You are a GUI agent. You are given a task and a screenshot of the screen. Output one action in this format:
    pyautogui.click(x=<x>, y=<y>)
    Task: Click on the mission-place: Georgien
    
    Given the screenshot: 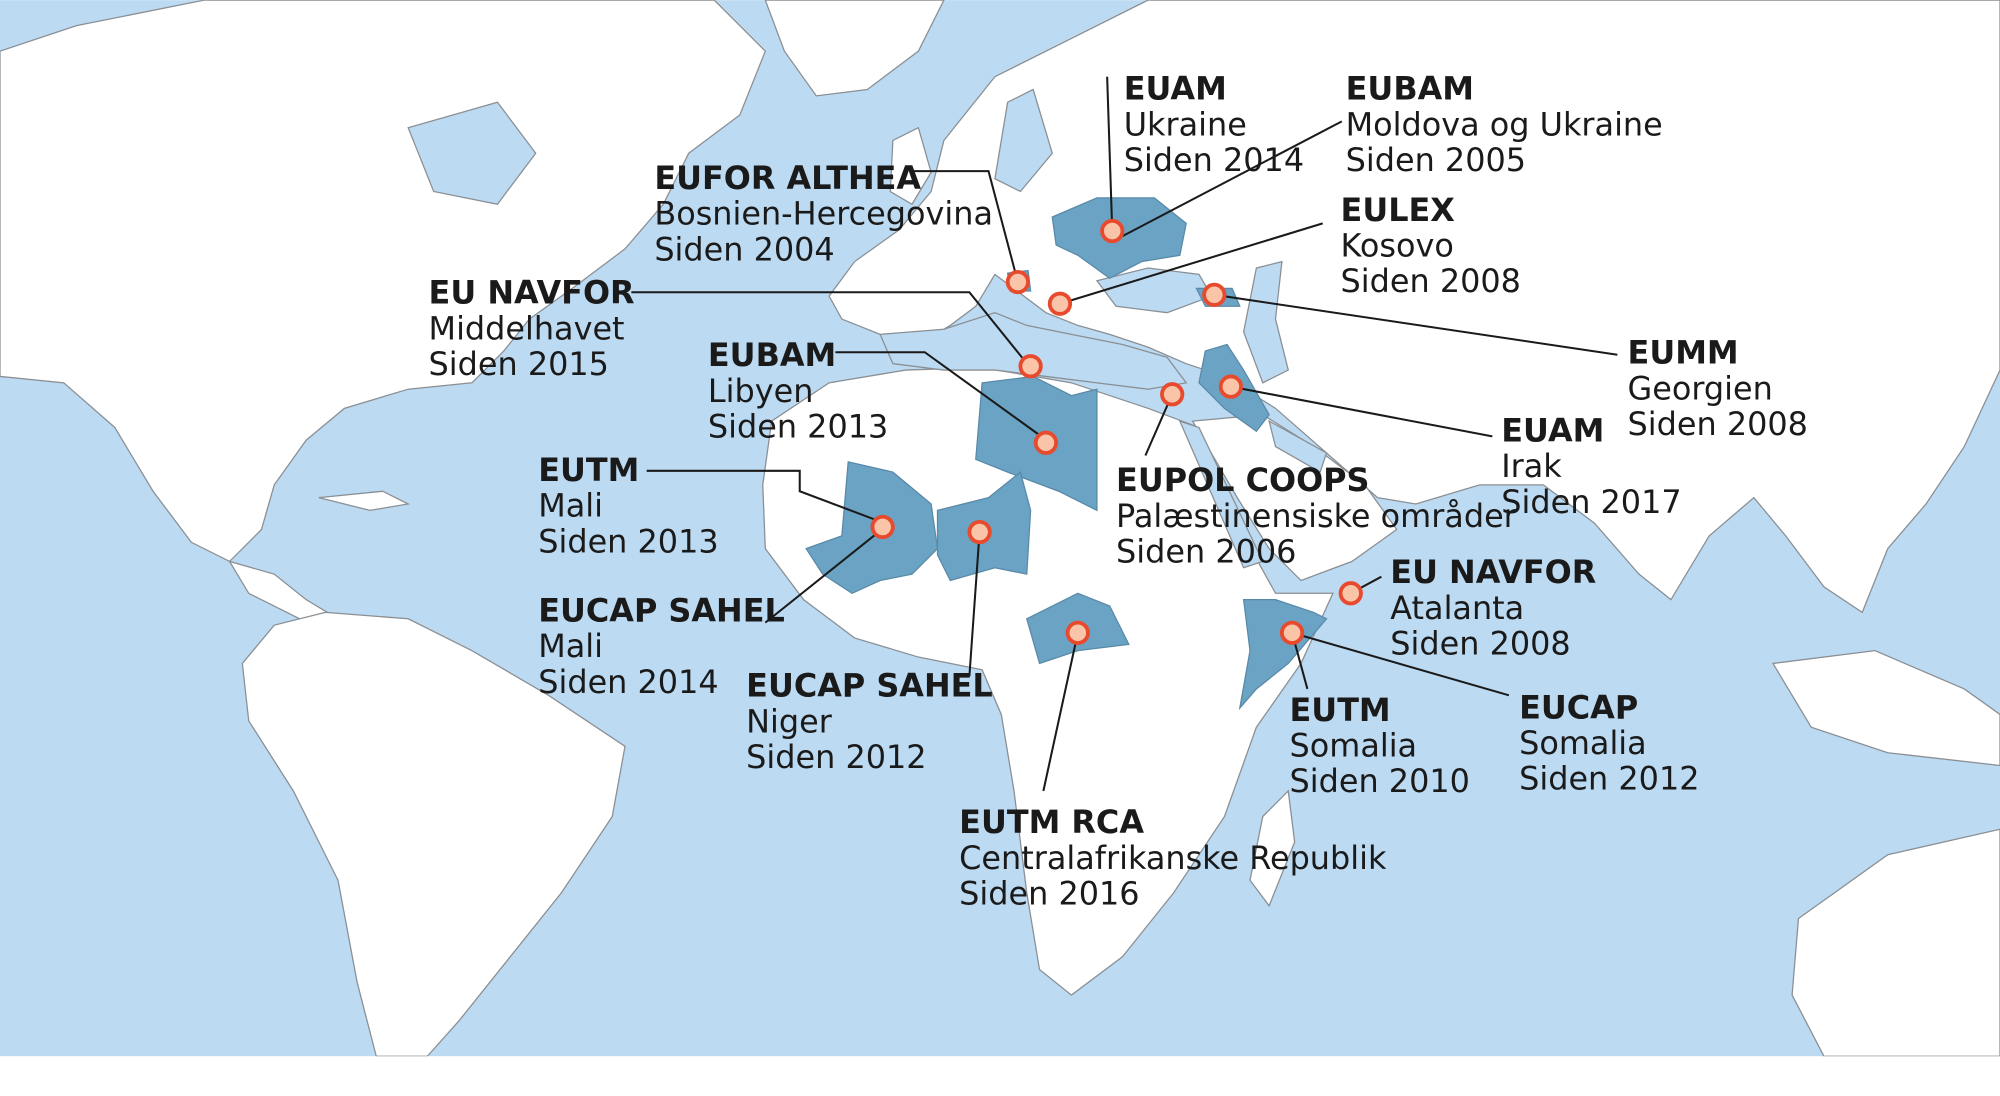 What is the action you would take?
    pyautogui.click(x=1700, y=388)
    